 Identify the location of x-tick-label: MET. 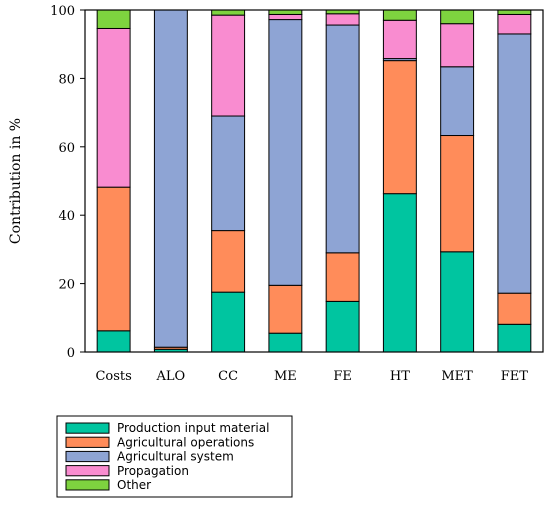
(457, 376).